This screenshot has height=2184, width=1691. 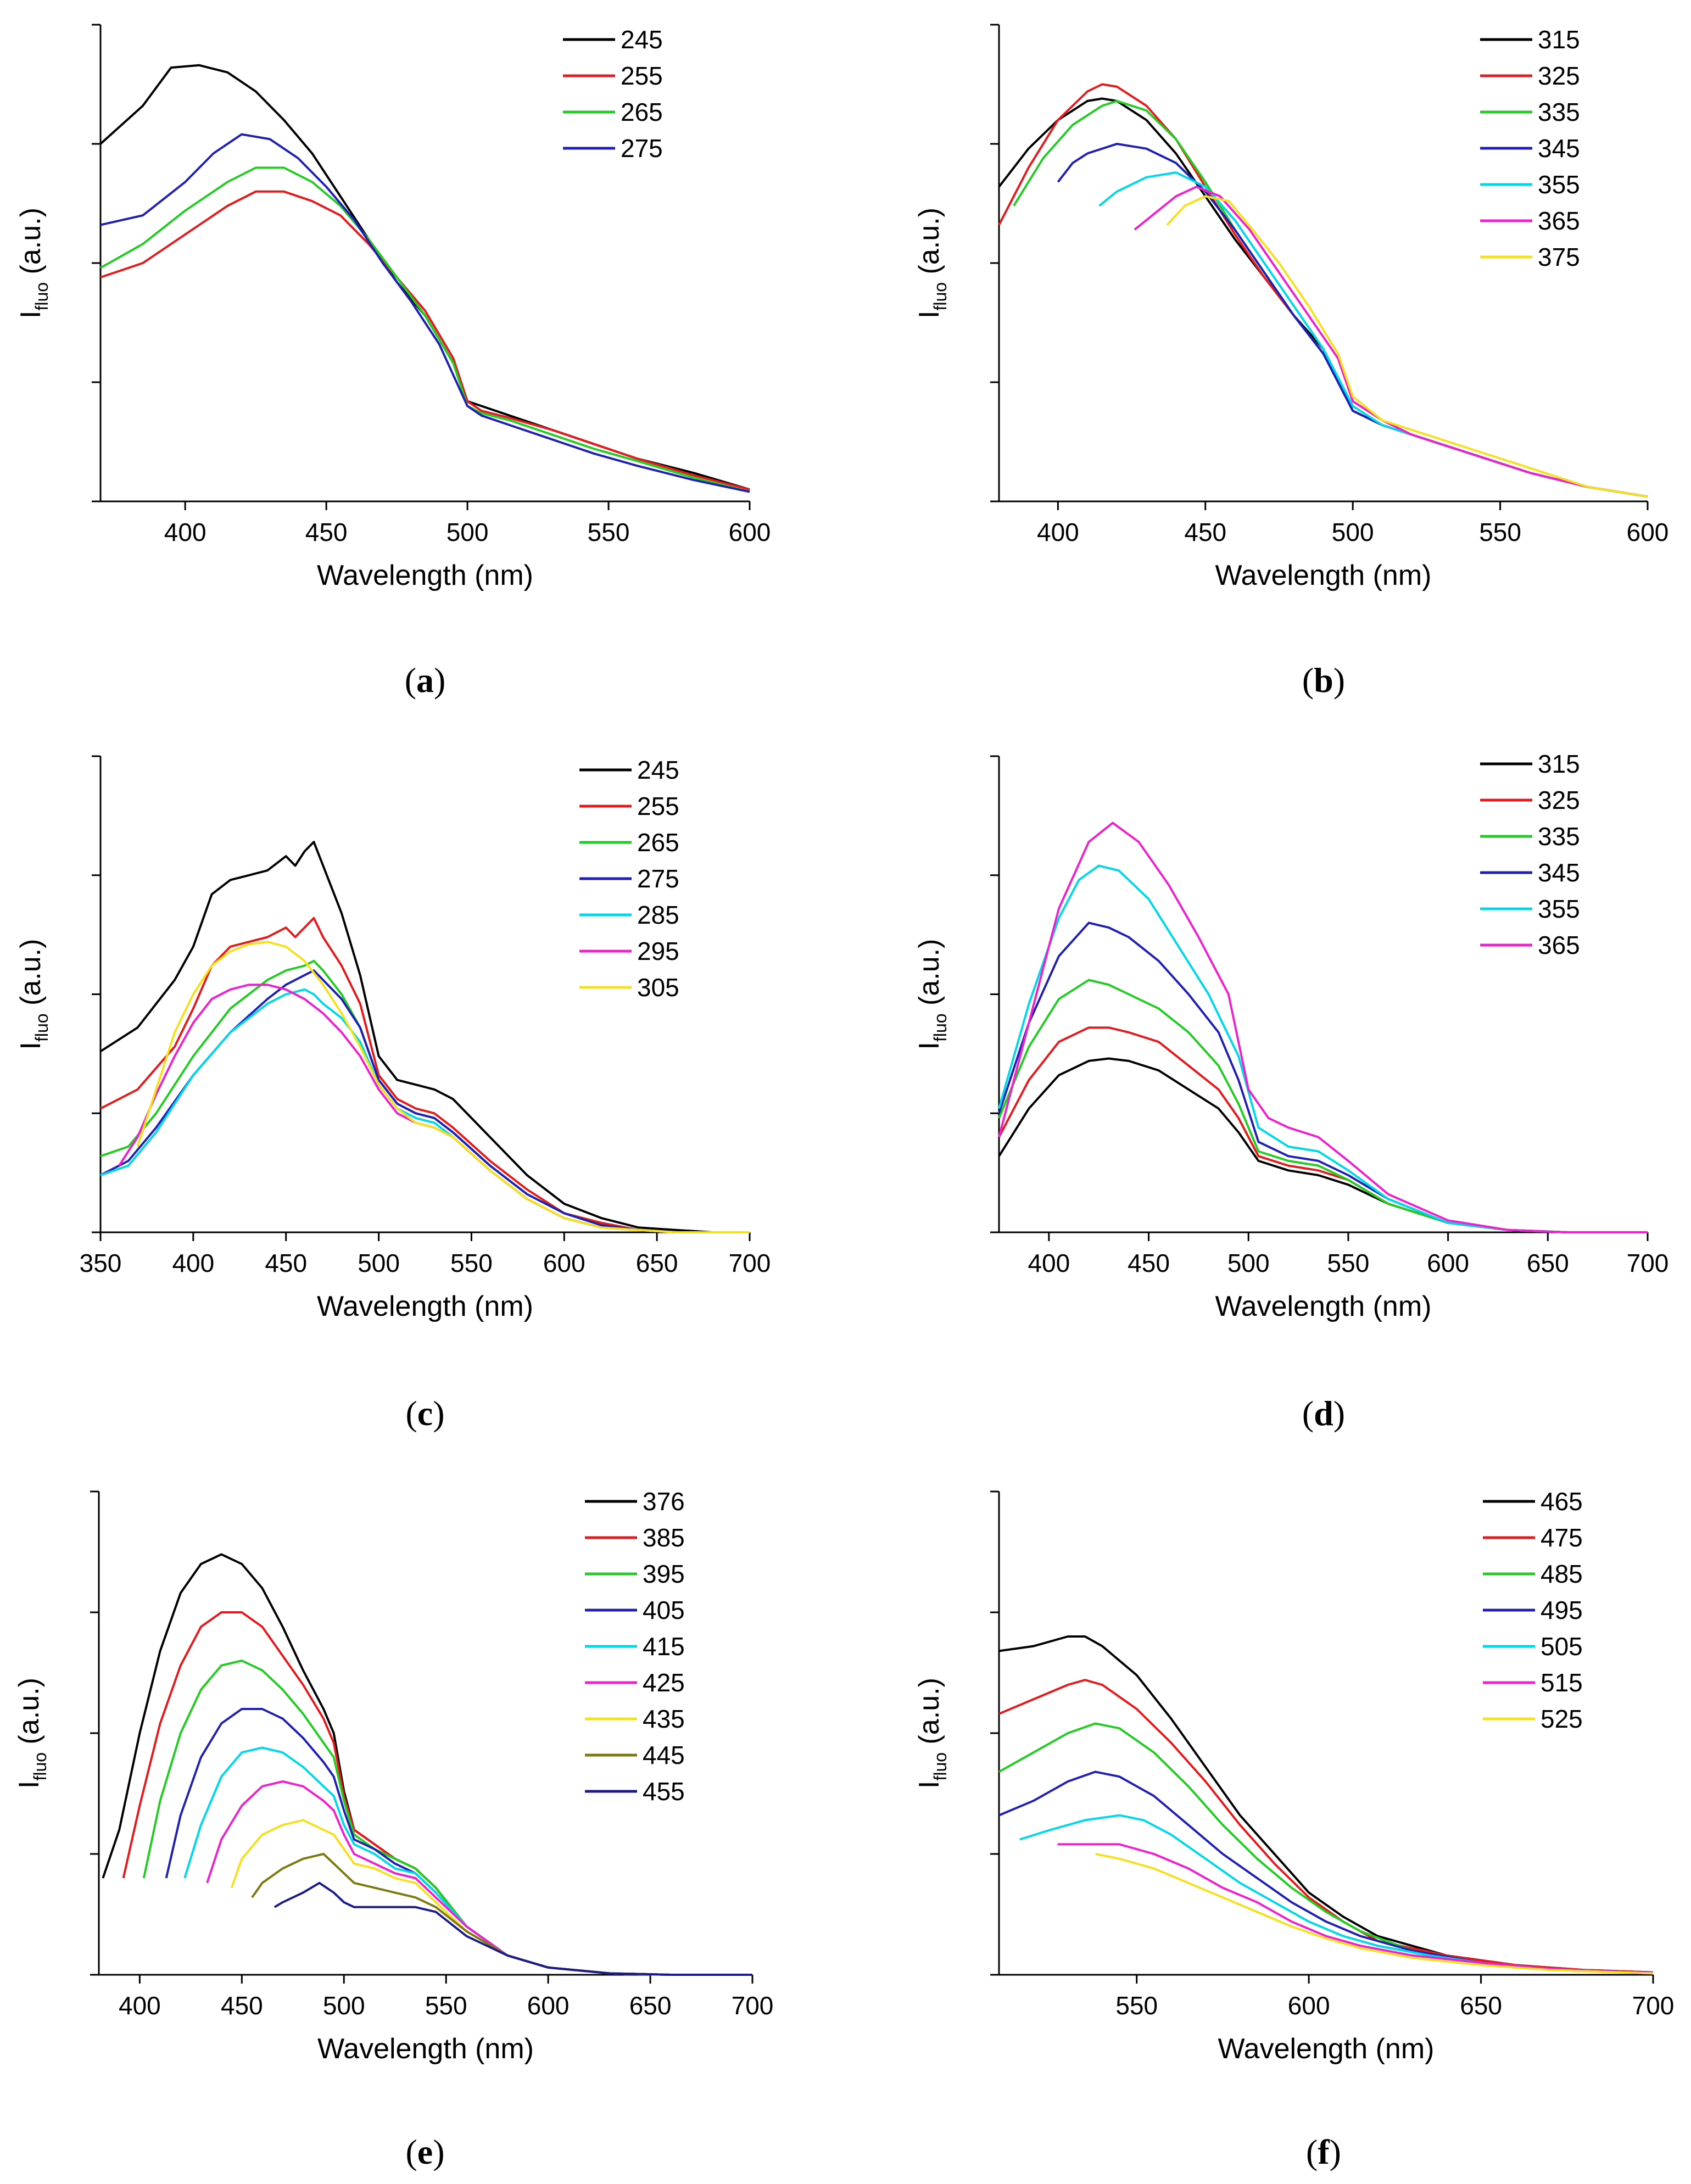 I want to click on panel-caption: (d), so click(x=1323, y=1413).